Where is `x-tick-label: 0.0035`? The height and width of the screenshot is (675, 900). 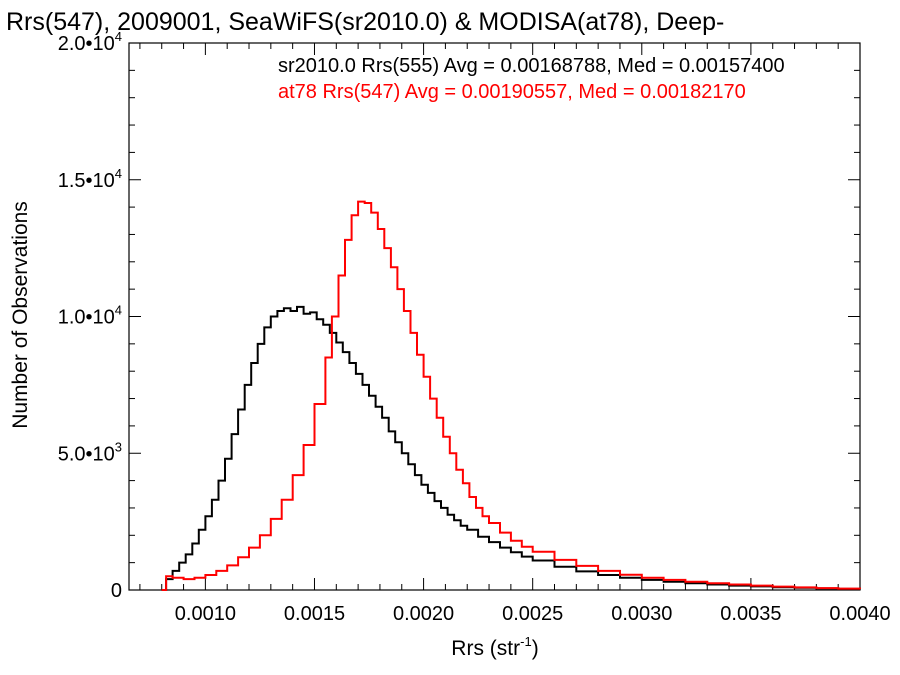 x-tick-label: 0.0035 is located at coordinates (750, 614).